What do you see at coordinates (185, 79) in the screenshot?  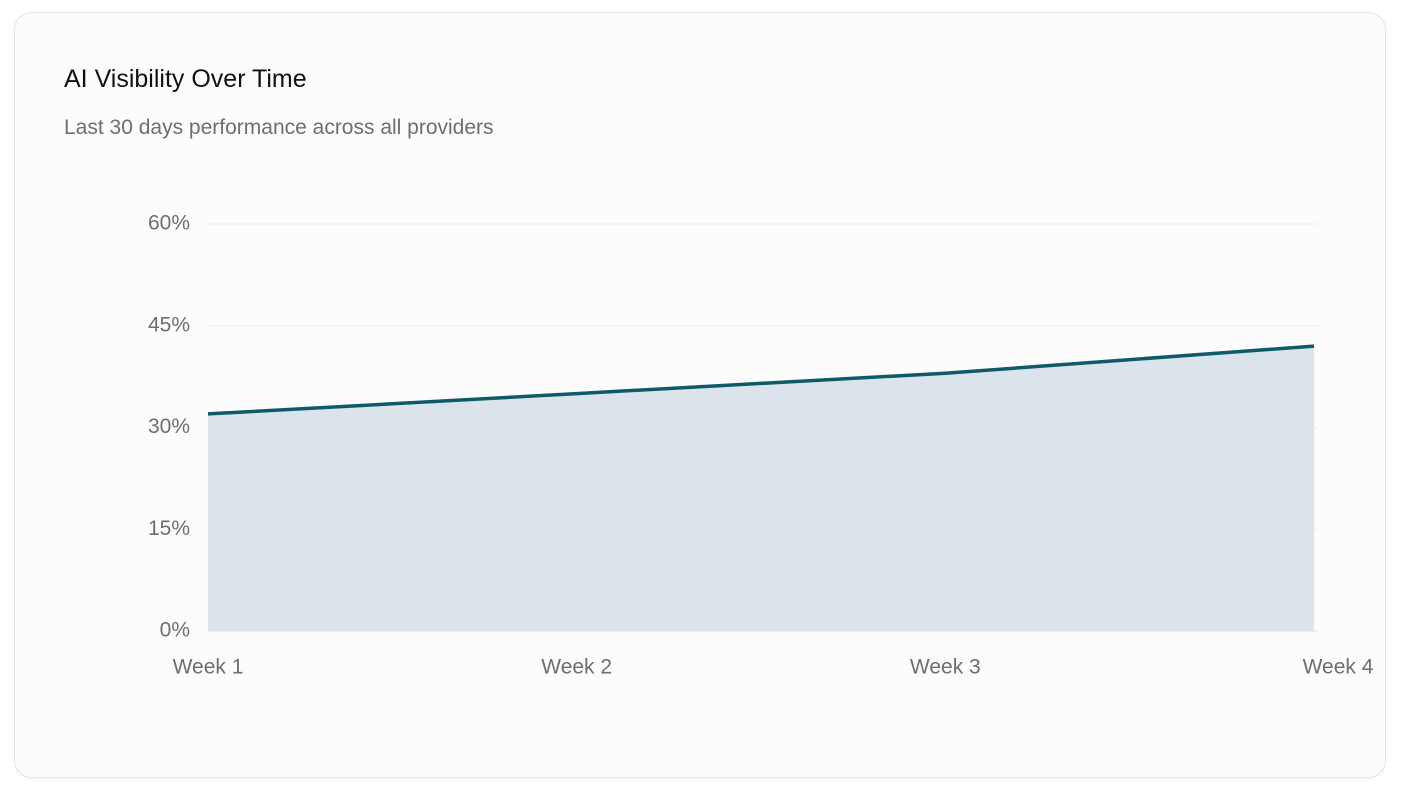 I see `chart-title: AI Visibility Over Time` at bounding box center [185, 79].